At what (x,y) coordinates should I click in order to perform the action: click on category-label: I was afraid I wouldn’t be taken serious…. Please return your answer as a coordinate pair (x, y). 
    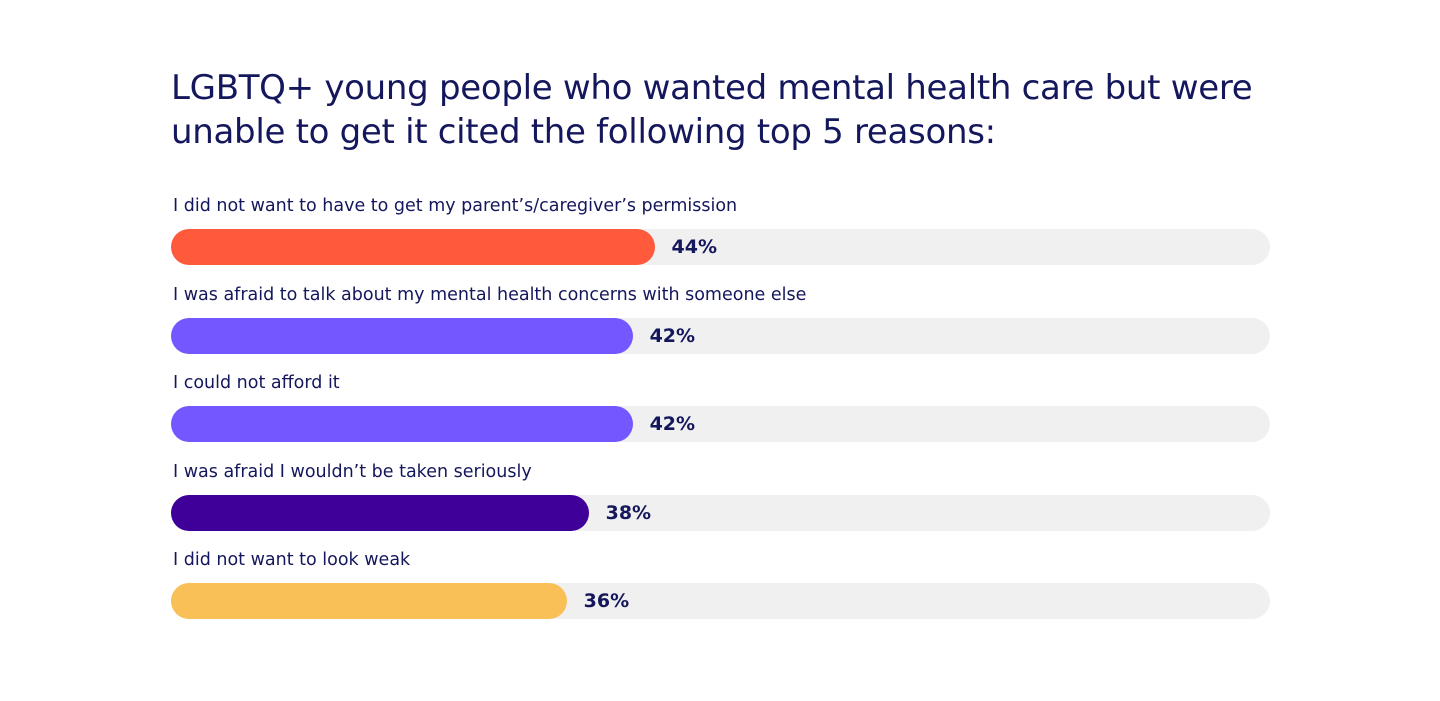
    Looking at the image, I should click on (352, 471).